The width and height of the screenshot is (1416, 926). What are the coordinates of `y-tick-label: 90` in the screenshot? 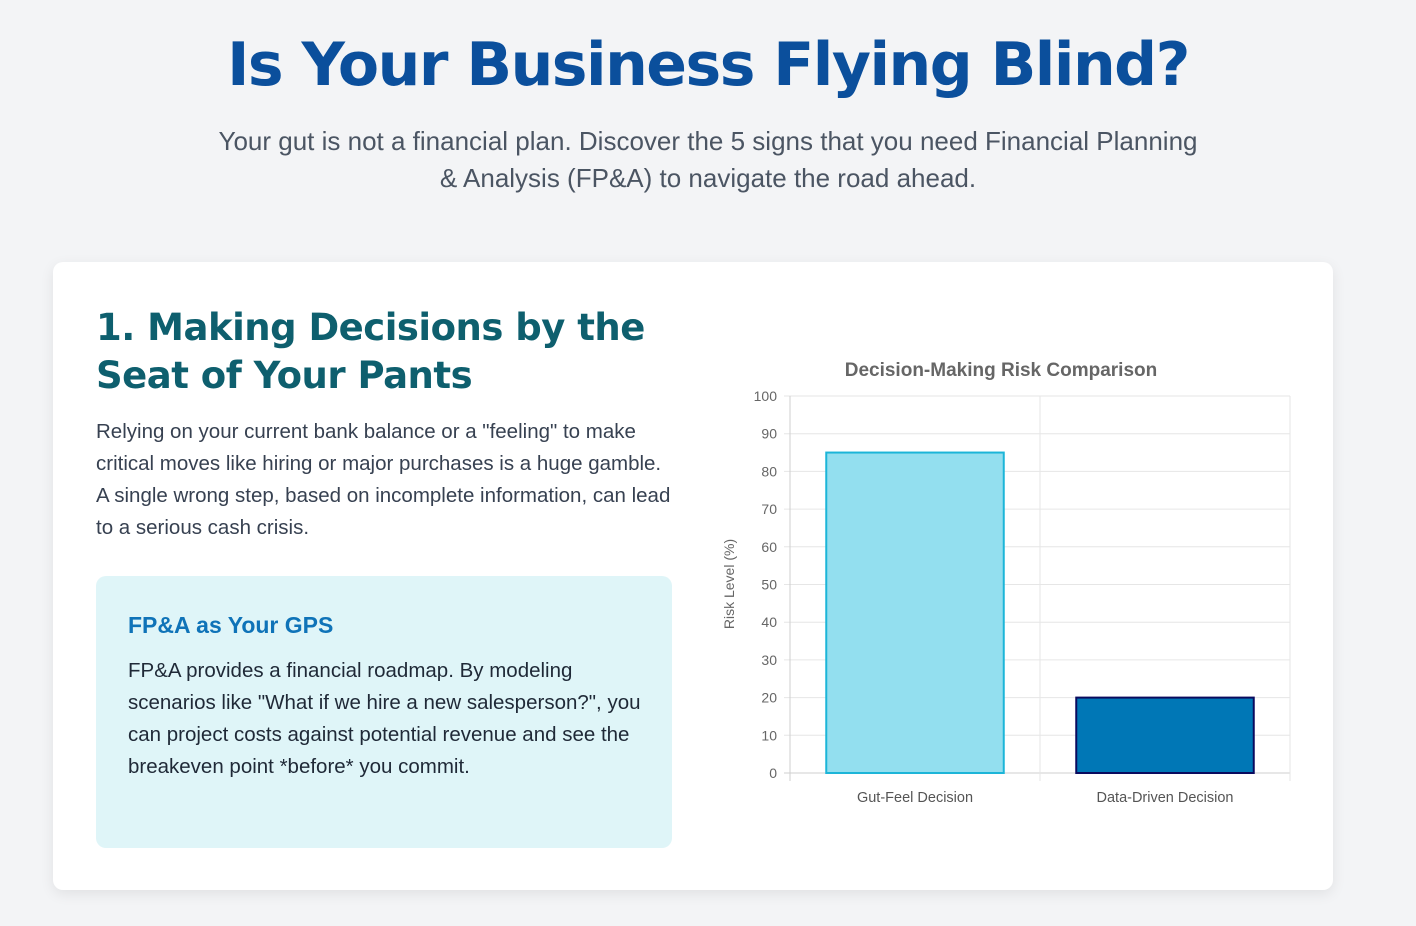 It's located at (769, 434).